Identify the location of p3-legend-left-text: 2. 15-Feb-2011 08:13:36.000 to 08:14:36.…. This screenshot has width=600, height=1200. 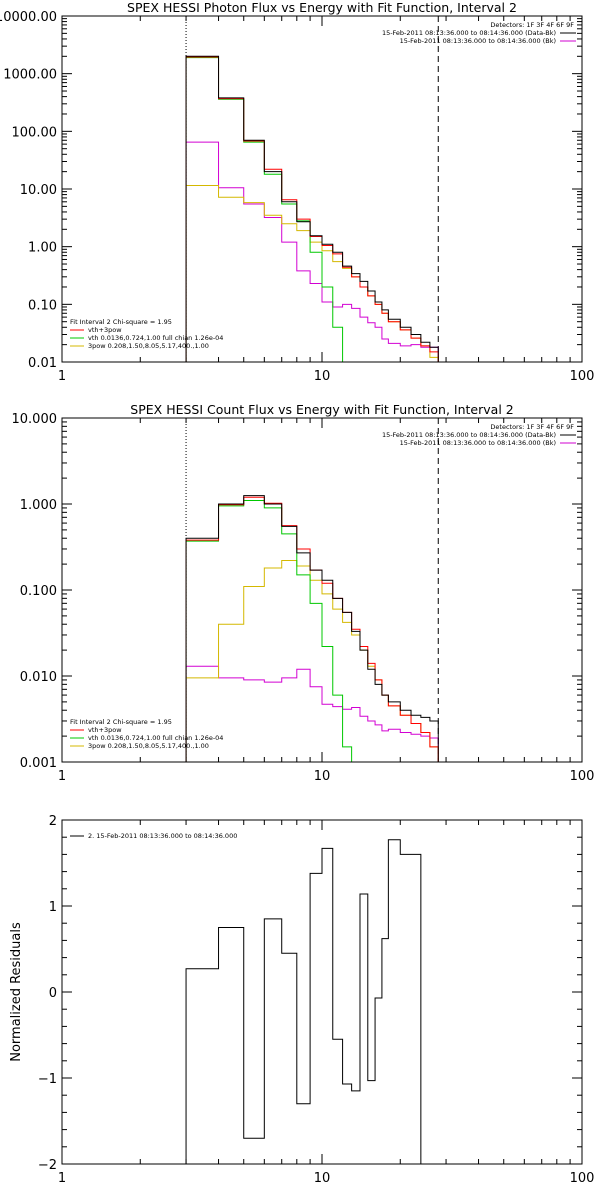
(162, 836).